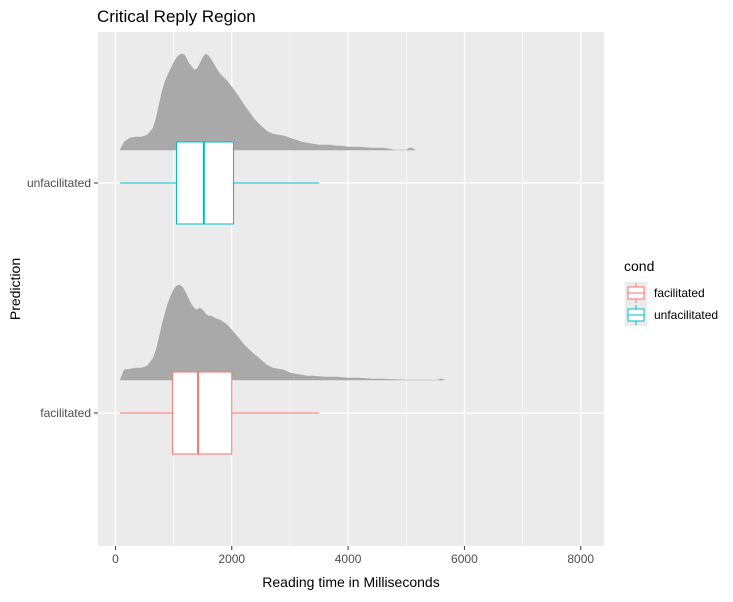 Image resolution: width=733 pixels, height=602 pixels. I want to click on x-tick-label: 6000, so click(464, 559).